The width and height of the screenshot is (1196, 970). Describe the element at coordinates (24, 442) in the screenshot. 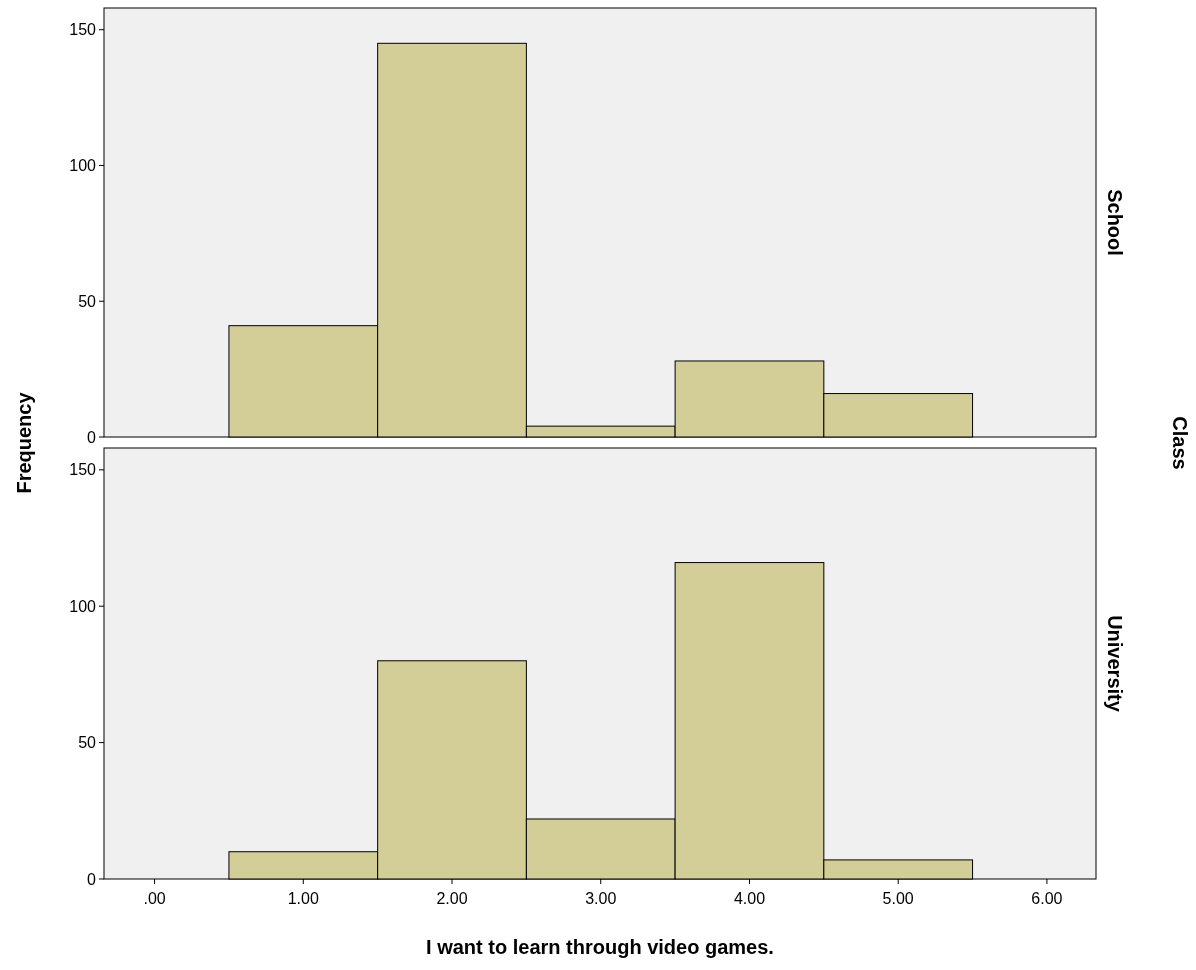

I see `y-axis-title: Frequency` at that location.